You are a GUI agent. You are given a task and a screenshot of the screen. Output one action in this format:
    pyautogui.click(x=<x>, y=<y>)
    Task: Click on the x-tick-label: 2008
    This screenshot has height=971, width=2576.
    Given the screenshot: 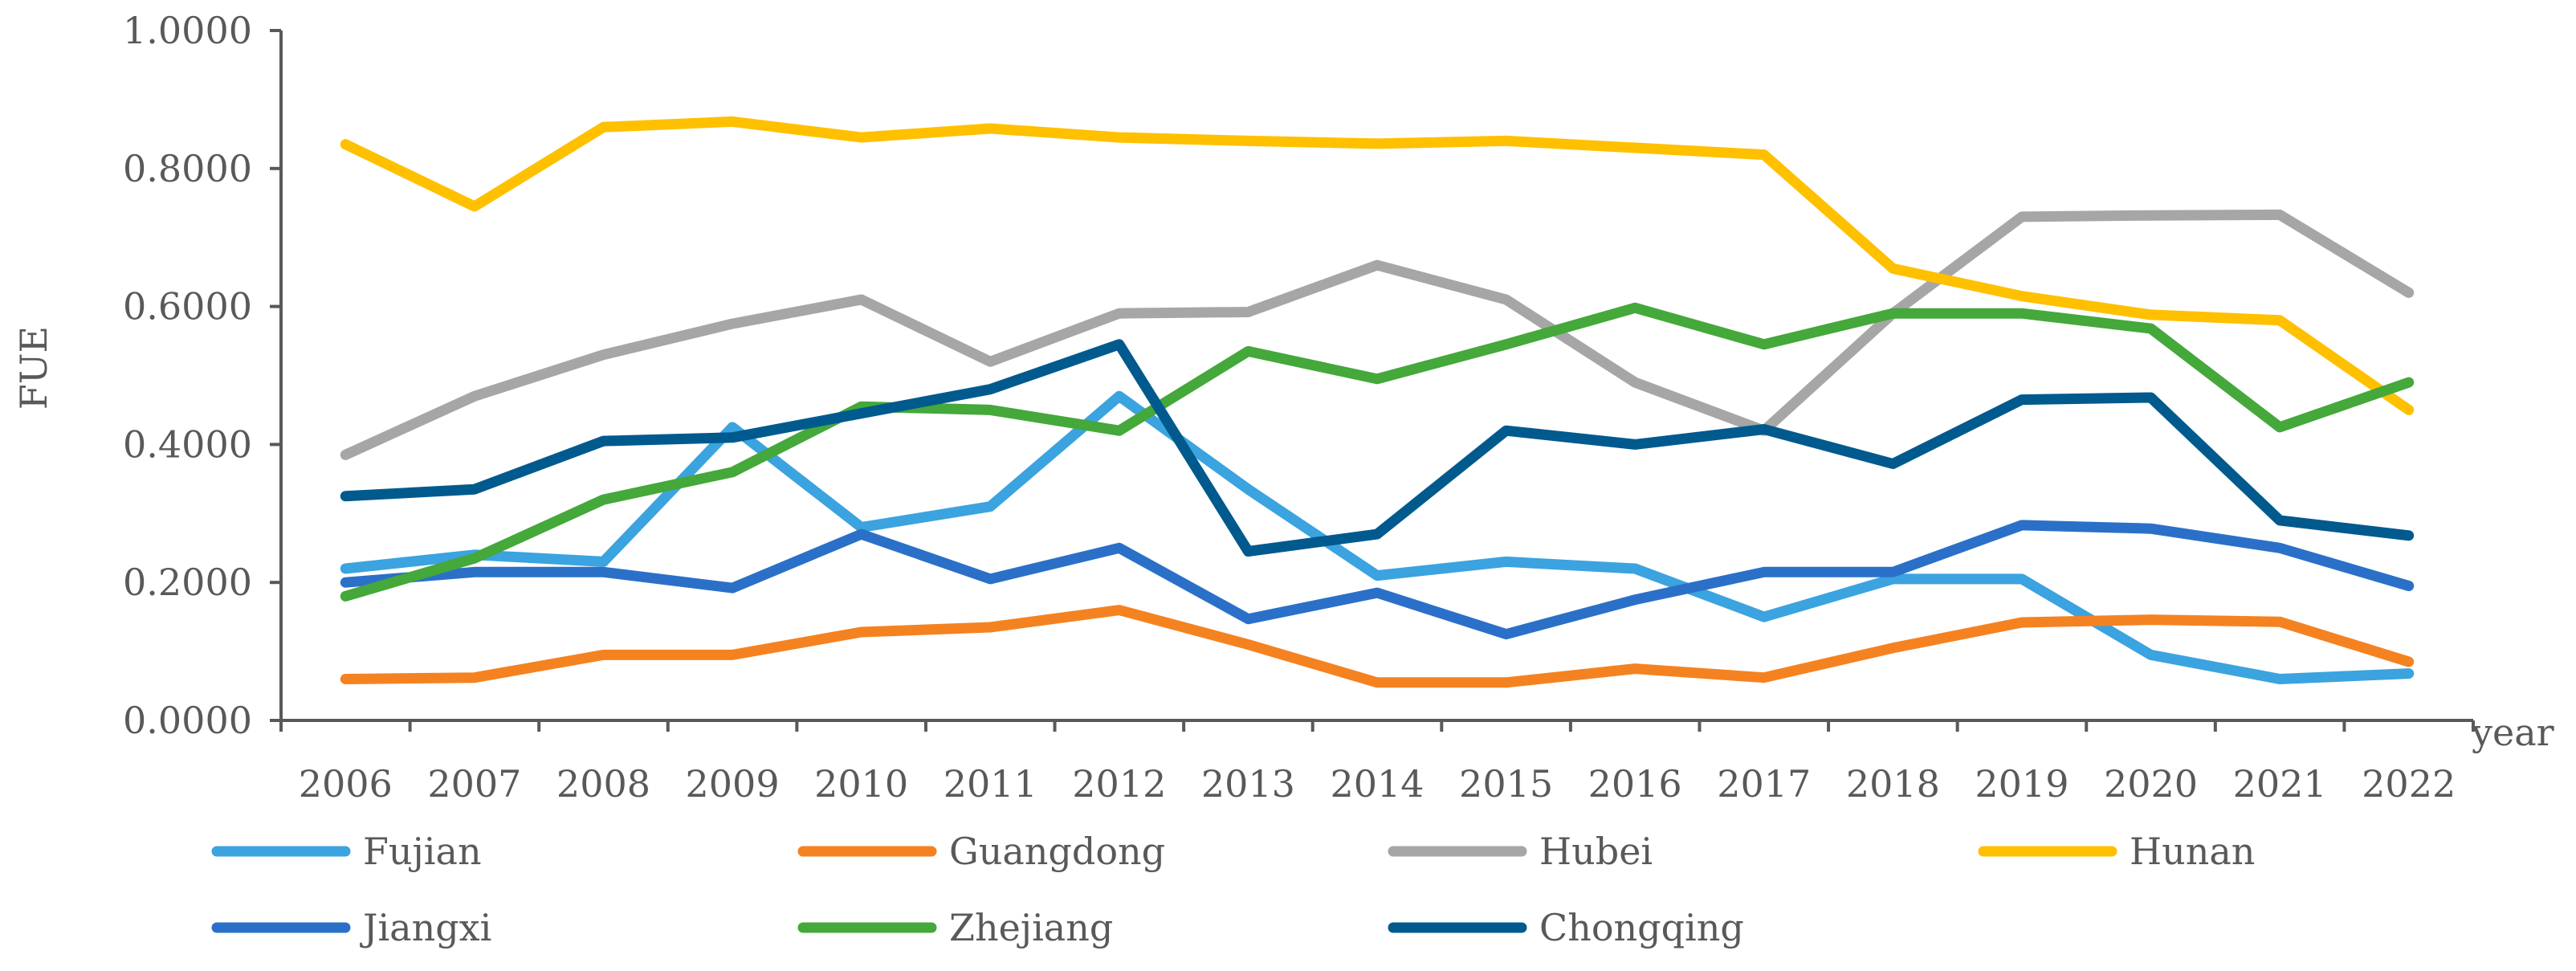 What is the action you would take?
    pyautogui.click(x=603, y=784)
    